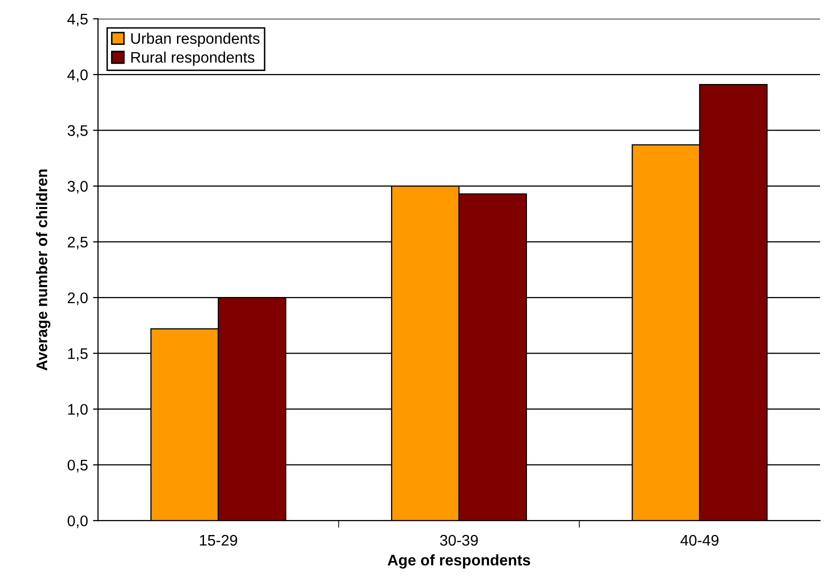 The image size is (824, 585). What do you see at coordinates (192, 59) in the screenshot?
I see `legend-label: Rural respondents` at bounding box center [192, 59].